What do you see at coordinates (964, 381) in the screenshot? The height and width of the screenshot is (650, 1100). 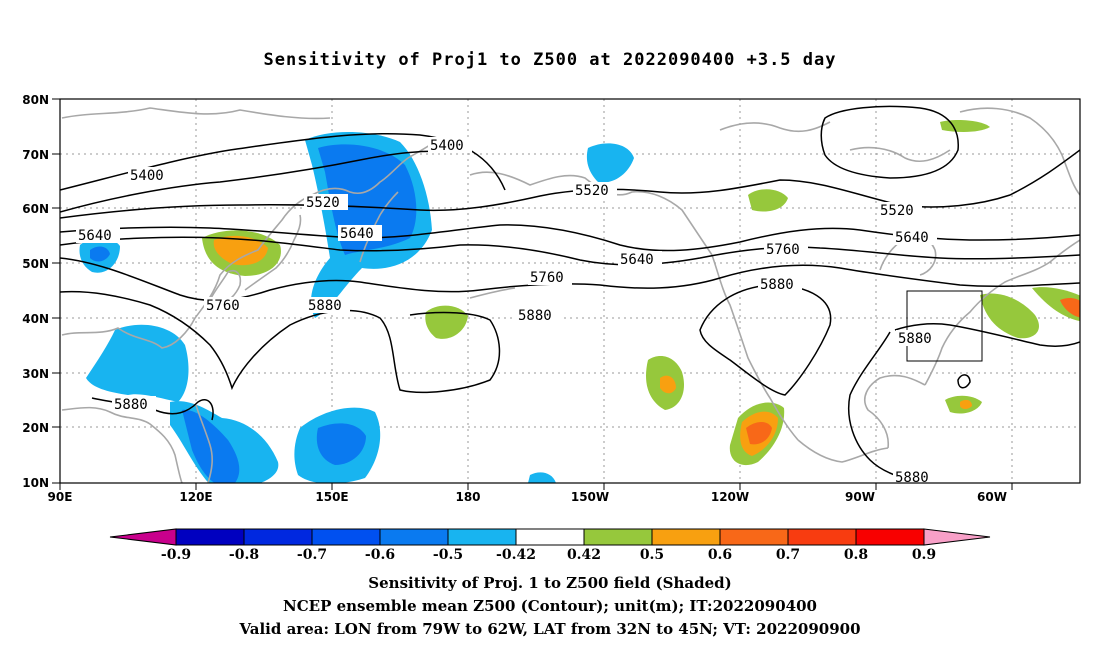 I see `contour-5880-carib` at bounding box center [964, 381].